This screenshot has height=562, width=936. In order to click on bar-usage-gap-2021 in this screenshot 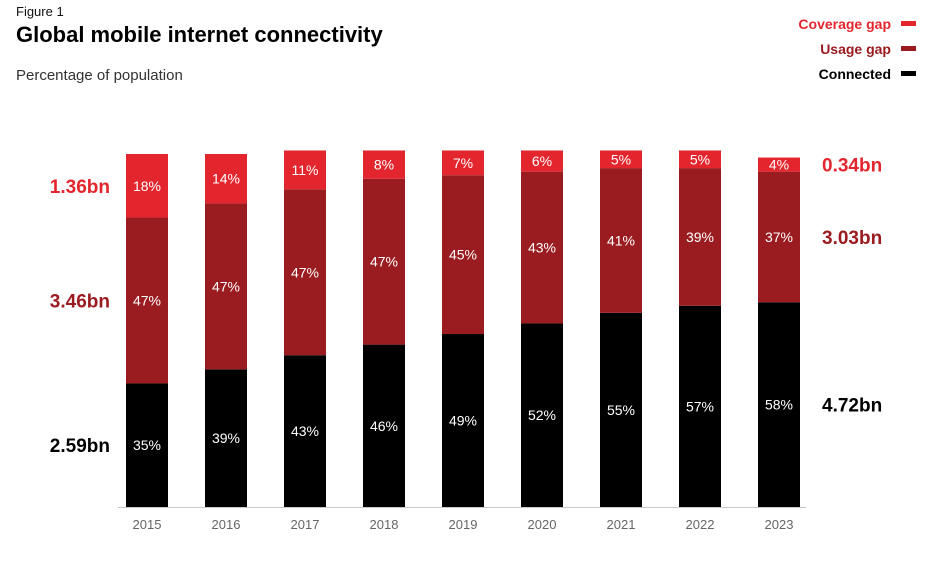, I will do `click(621, 240)`.